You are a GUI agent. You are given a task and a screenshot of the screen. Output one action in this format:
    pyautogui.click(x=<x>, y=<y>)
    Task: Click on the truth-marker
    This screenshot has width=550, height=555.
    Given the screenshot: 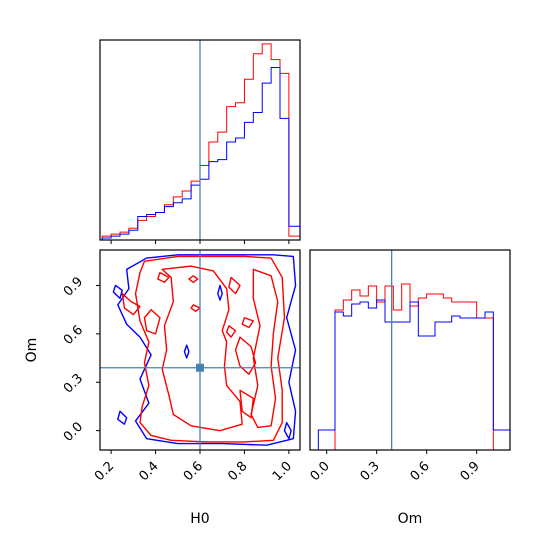 What is the action you would take?
    pyautogui.click(x=200, y=367)
    